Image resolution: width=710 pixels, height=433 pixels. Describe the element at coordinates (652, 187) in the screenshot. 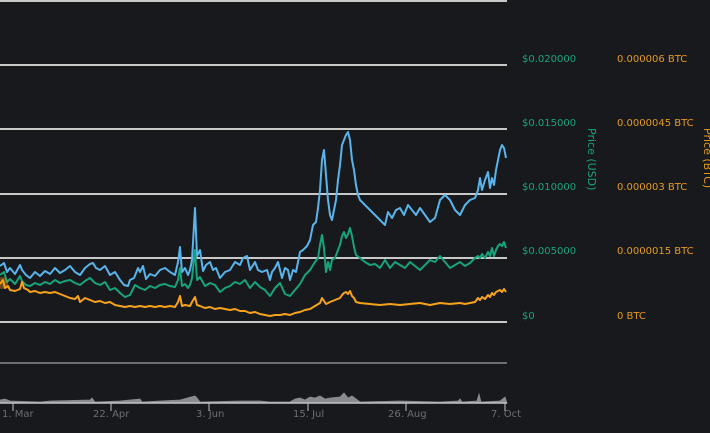

I see `btc-tick-label: 0.000003 BTC` at that location.